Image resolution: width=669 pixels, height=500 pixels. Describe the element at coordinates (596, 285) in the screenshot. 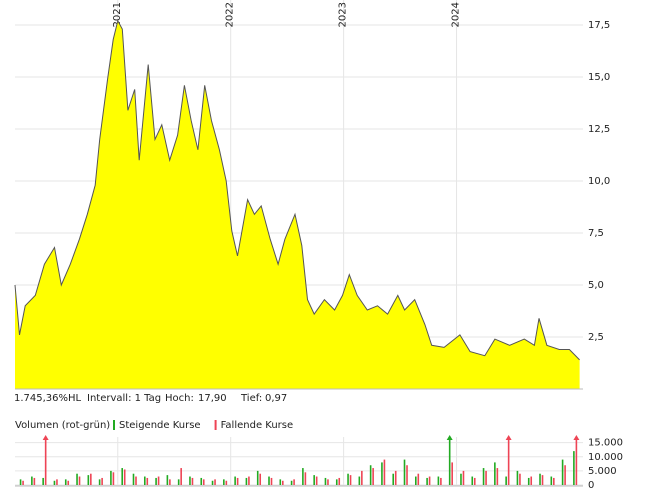

I see `y-tick-label: 5,0` at that location.